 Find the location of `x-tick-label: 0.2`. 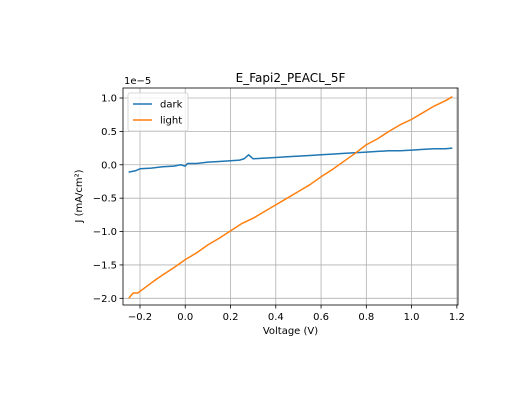

x-tick-label: 0.2 is located at coordinates (231, 317).